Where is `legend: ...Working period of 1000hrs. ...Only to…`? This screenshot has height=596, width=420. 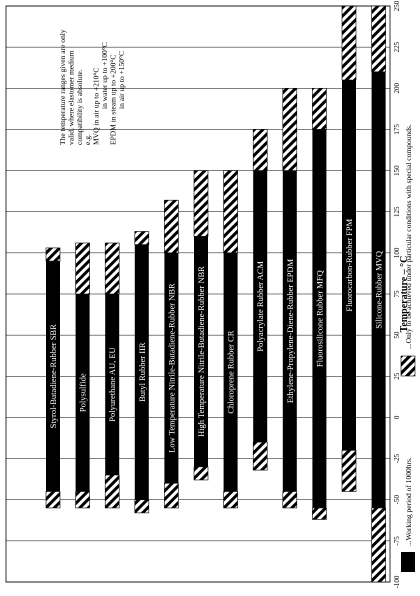
legend: ...Working period of 1000hrs. ...Only to… is located at coordinates (408, 348).